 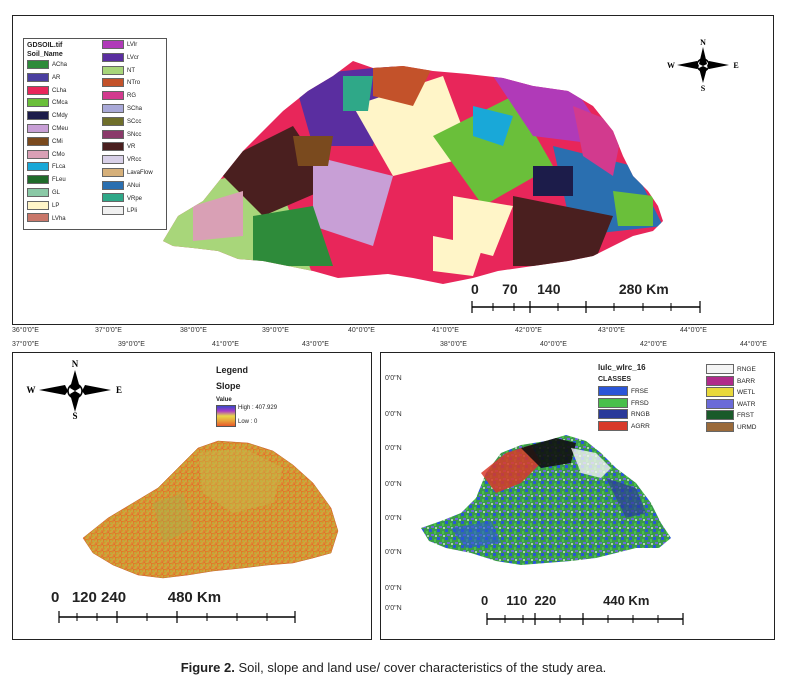 What do you see at coordinates (177, 617) in the screenshot?
I see `slope-scale-bar` at bounding box center [177, 617].